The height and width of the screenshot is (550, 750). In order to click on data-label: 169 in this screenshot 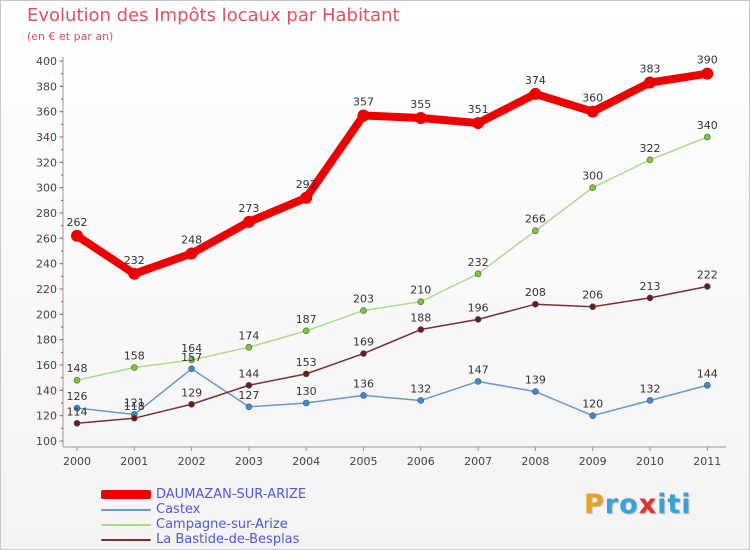, I will do `click(363, 342)`.